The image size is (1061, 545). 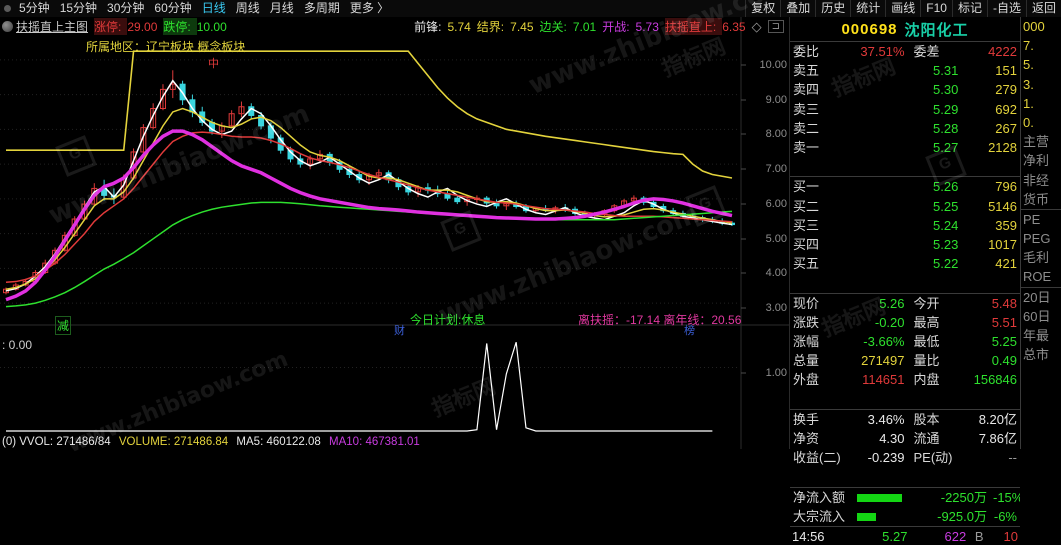 What do you see at coordinates (905, 497) in the screenshot?
I see `table-row: 净流入额 -2250万 -15%` at bounding box center [905, 497].